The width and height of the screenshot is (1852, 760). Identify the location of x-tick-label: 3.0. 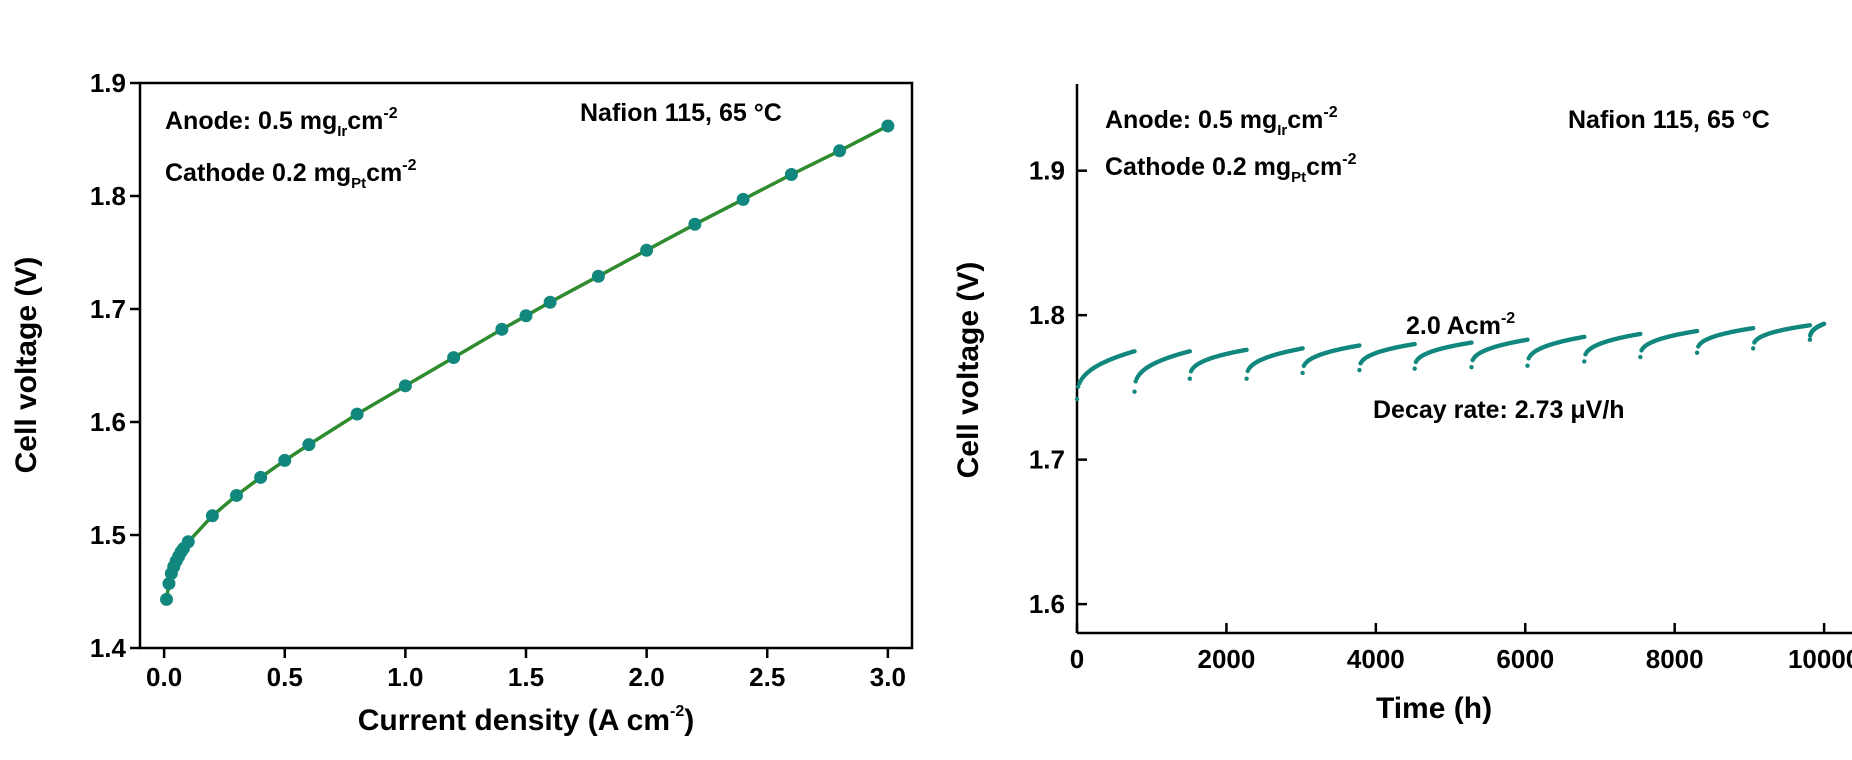
(888, 677).